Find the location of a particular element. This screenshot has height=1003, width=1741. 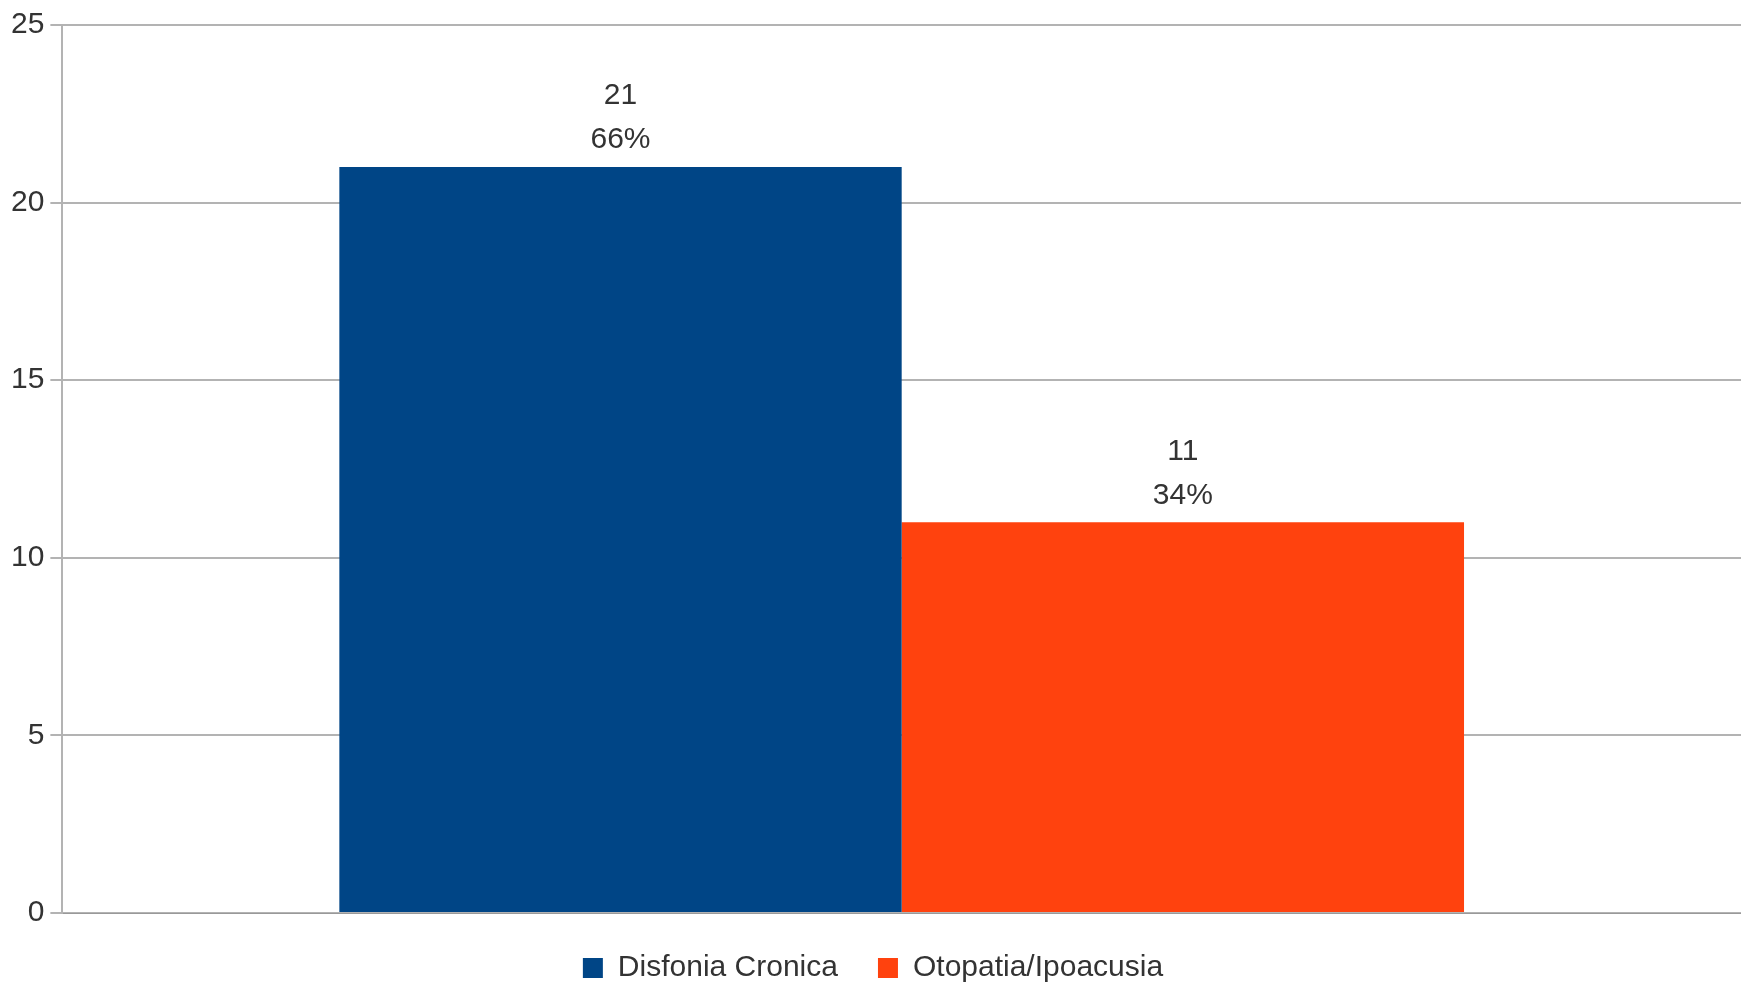

y-tick-label: 25 is located at coordinates (27, 23).